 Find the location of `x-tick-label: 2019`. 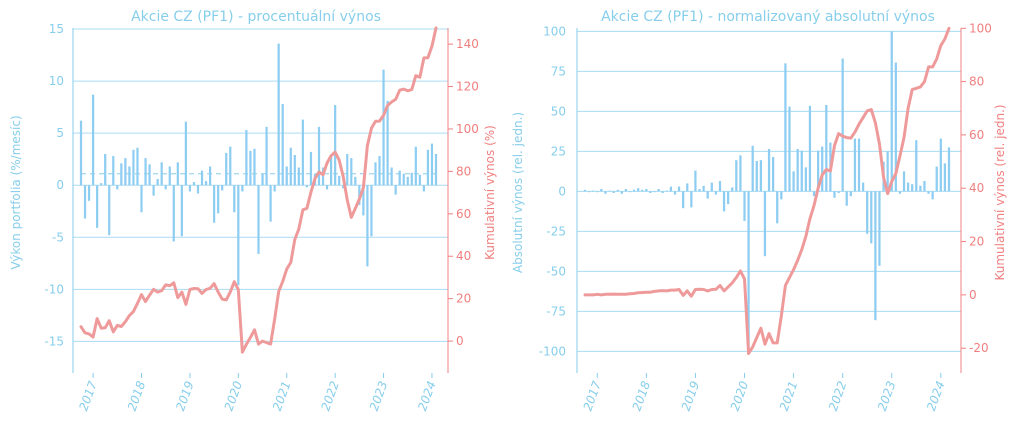

x-tick-label: 2019 is located at coordinates (185, 395).